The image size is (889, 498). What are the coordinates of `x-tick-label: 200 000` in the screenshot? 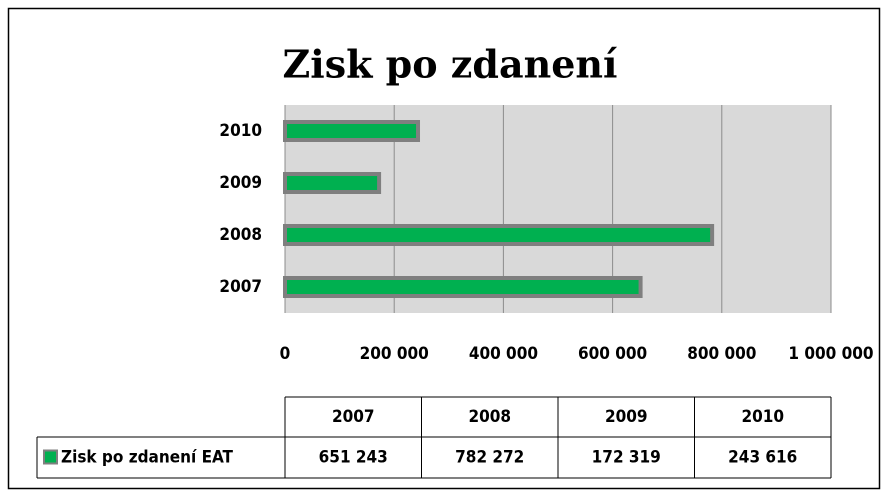 It's located at (394, 354).